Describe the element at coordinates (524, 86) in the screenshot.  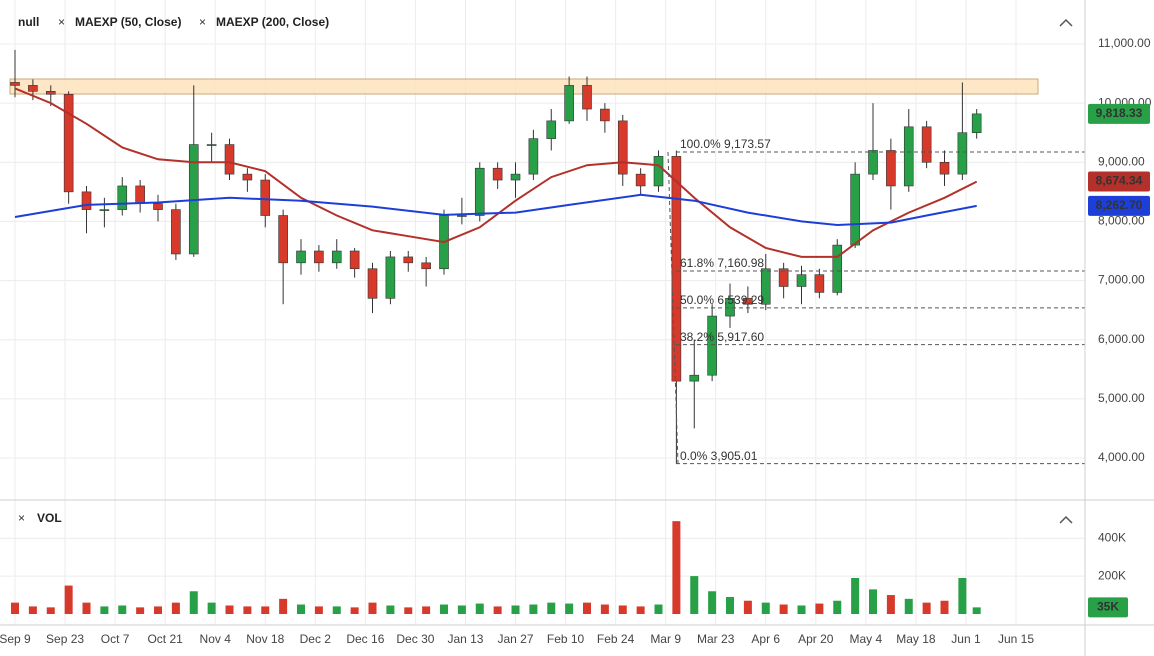
I see `resistance-zone` at that location.